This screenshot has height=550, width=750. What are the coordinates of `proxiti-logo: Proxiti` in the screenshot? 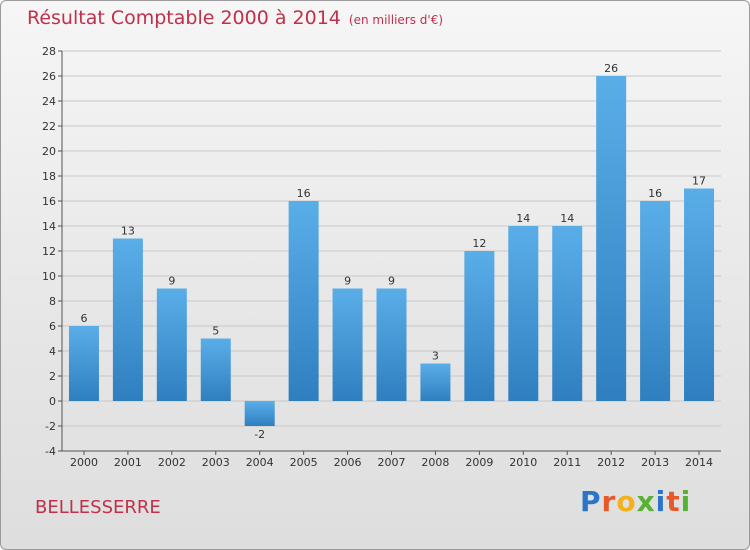 It's located at (635, 501).